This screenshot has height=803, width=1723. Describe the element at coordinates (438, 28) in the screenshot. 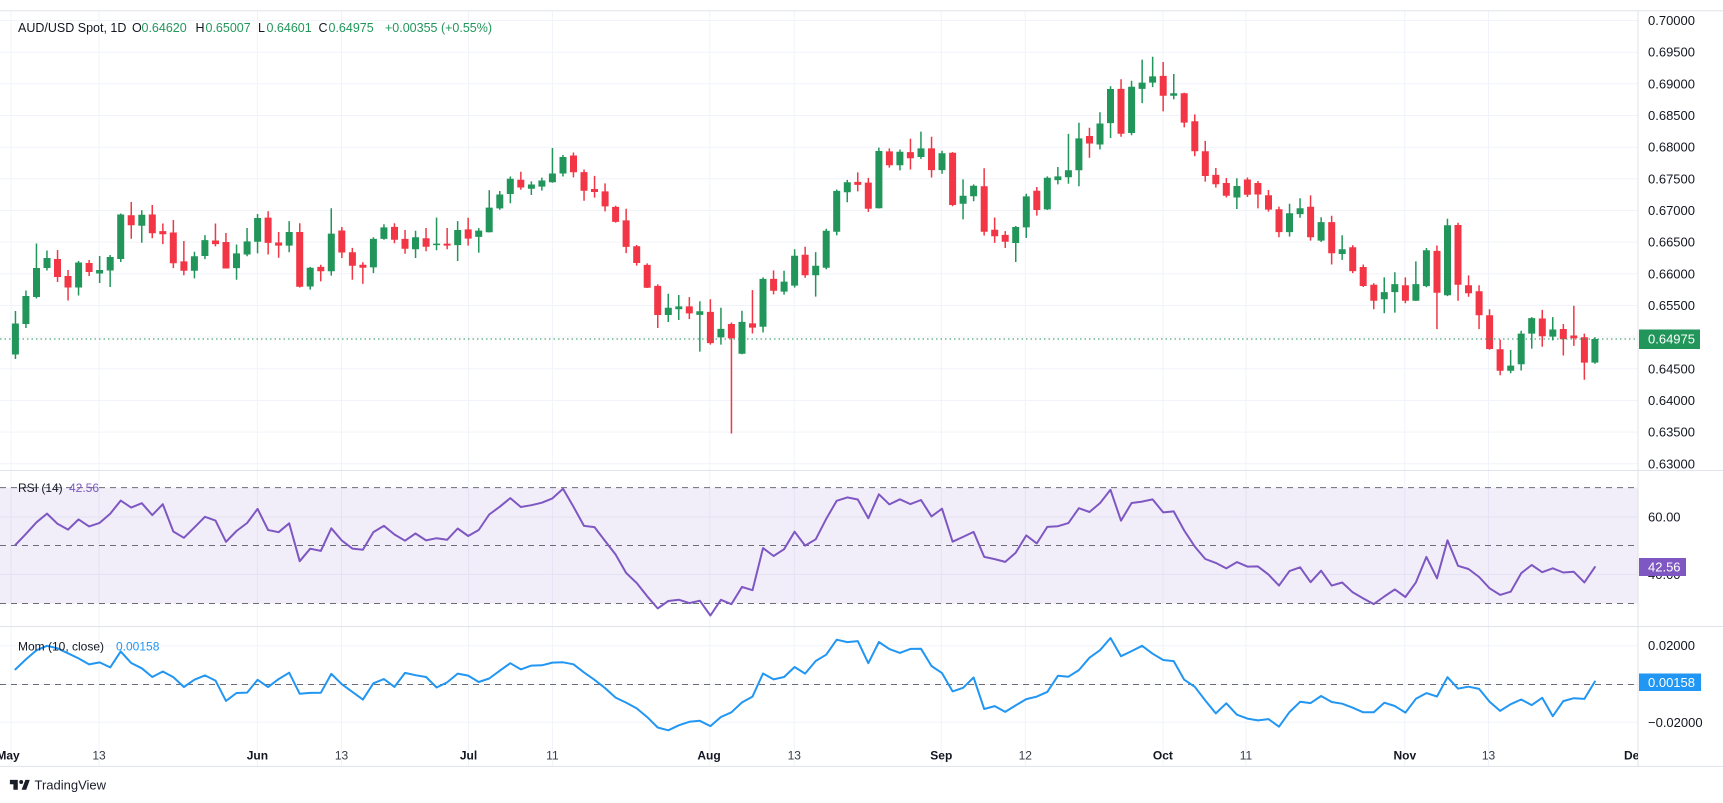

I see `svg-text: +0.00355 (+0.55%)` at that location.